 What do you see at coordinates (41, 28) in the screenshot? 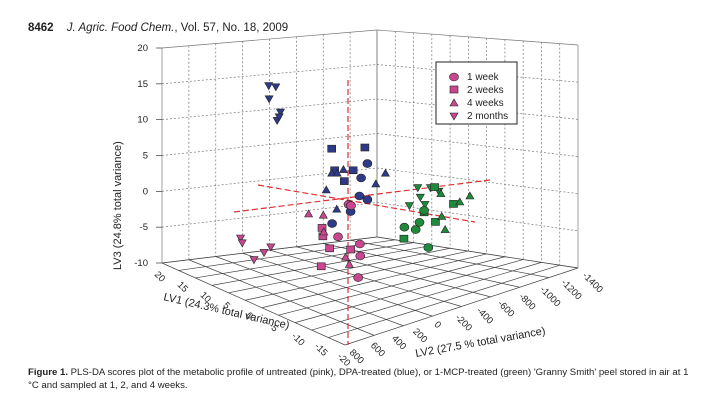
I see `page-number: 8462` at bounding box center [41, 28].